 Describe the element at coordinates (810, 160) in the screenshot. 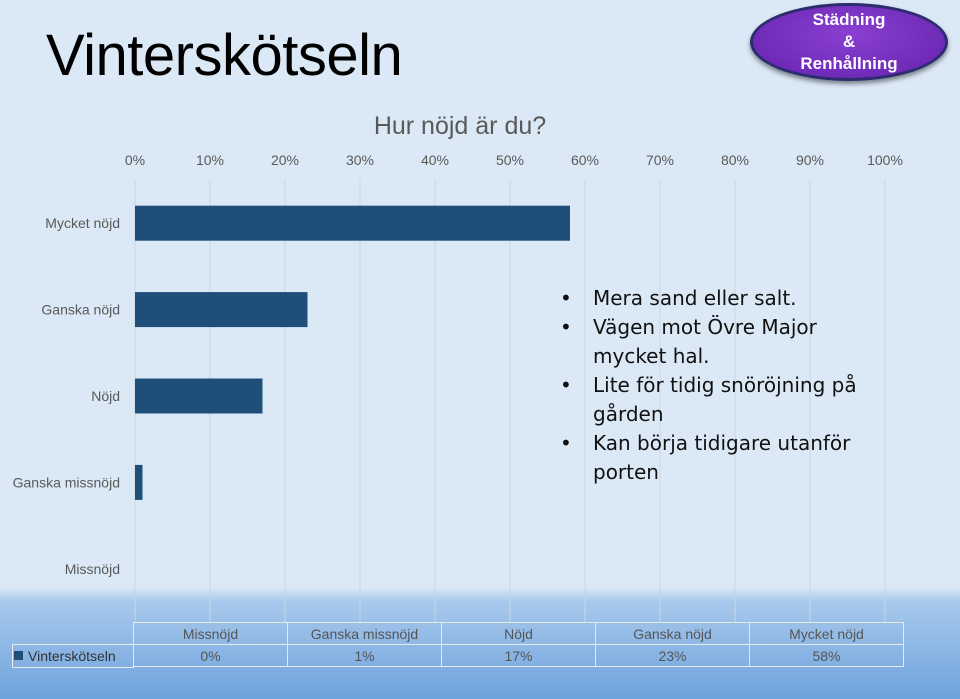

I see `x-tick-label: 90%` at that location.